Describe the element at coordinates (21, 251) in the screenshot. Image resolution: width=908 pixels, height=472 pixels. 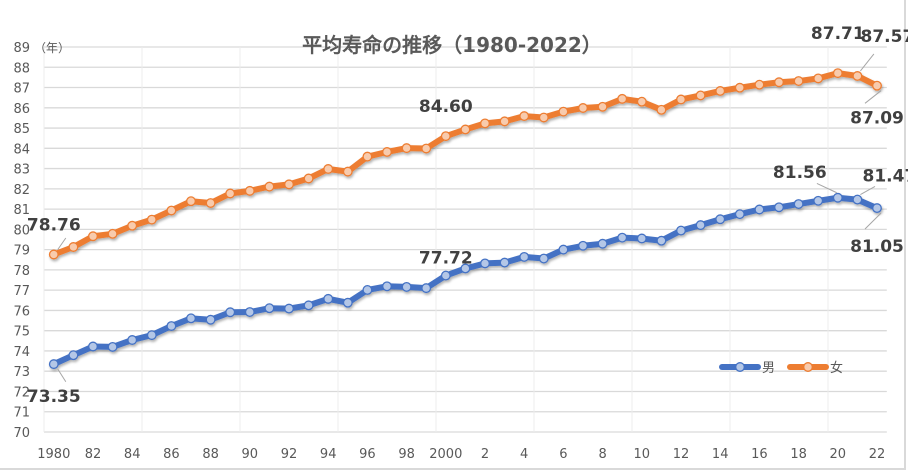
I see `y-tick-label: 79` at that location.